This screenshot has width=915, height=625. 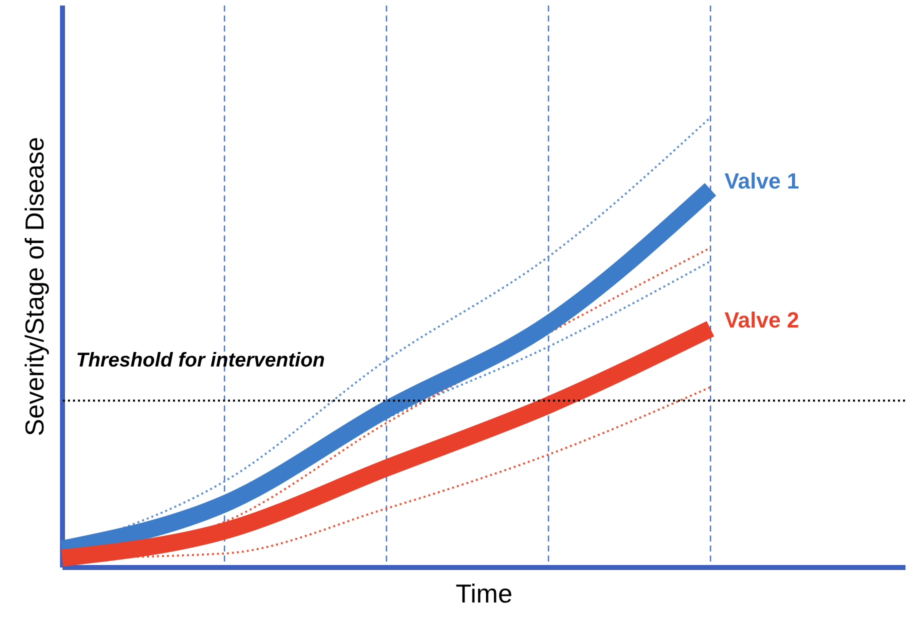 I want to click on ref-line-label: Threshold for intervention, so click(x=200, y=361).